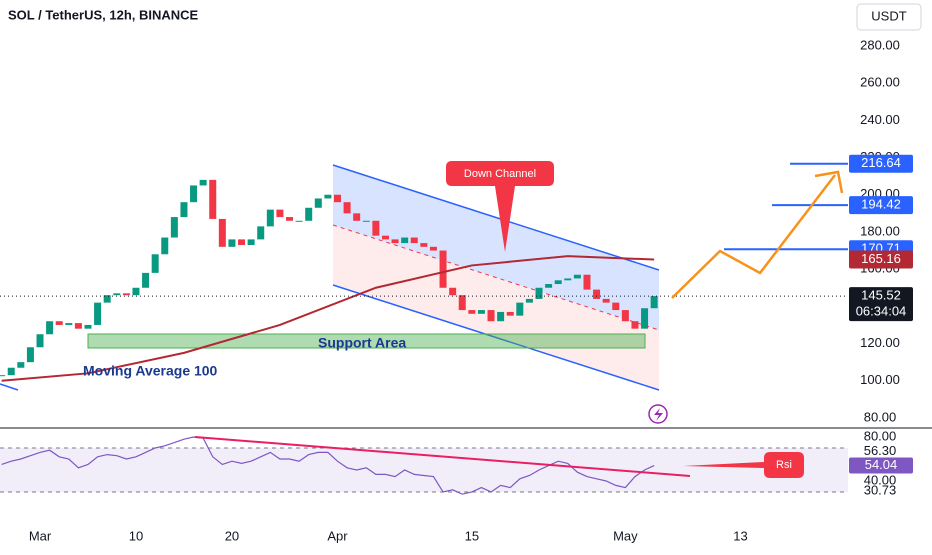  Describe the element at coordinates (366, 341) in the screenshot. I see `support-area` at that location.